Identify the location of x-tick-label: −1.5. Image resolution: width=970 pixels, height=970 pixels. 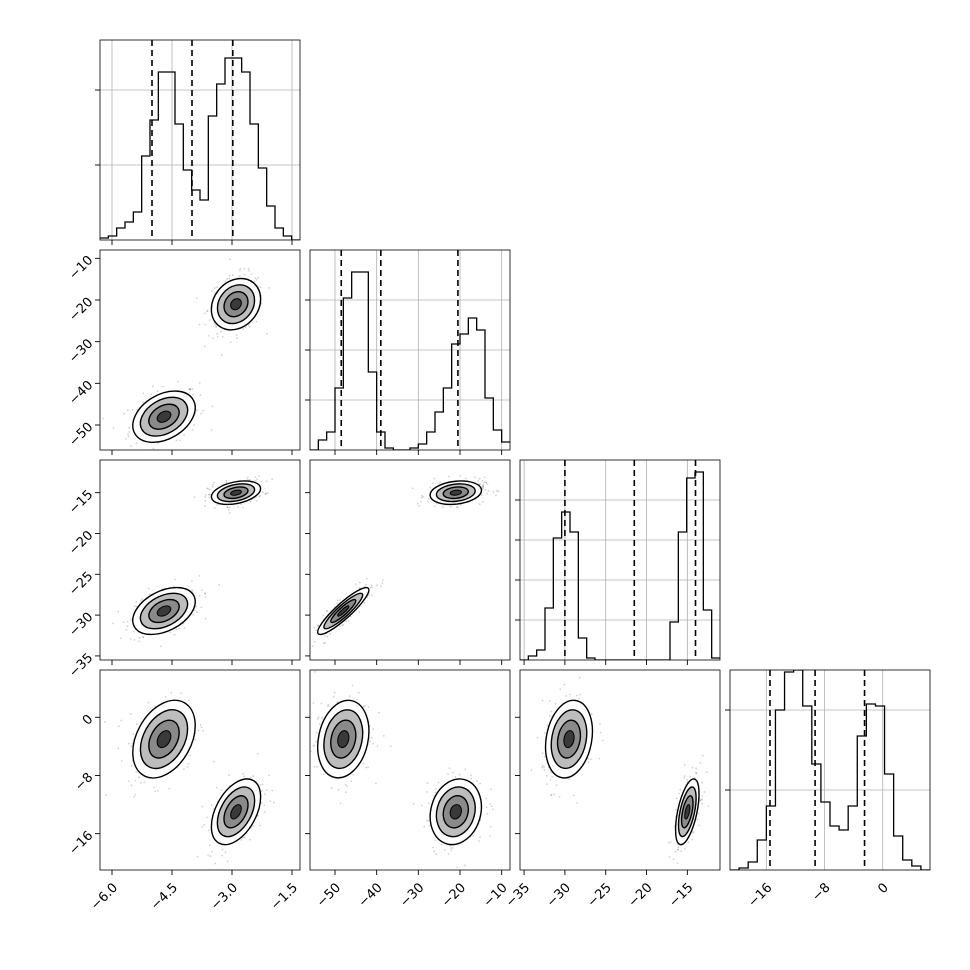
(284, 896).